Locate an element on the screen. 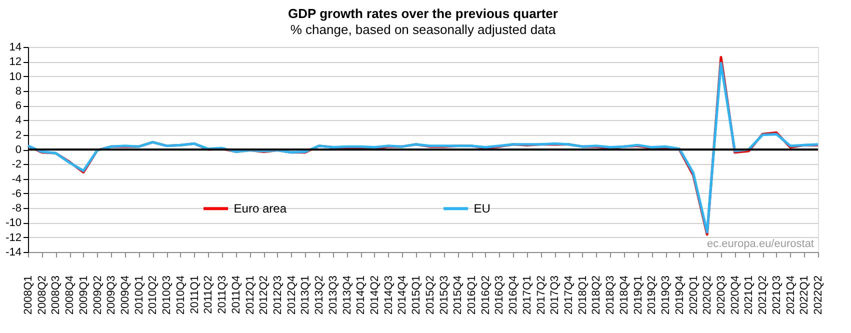 Image resolution: width=851 pixels, height=333 pixels. chart-title: GDP growth rates over the previous quarter is located at coordinates (423, 13).